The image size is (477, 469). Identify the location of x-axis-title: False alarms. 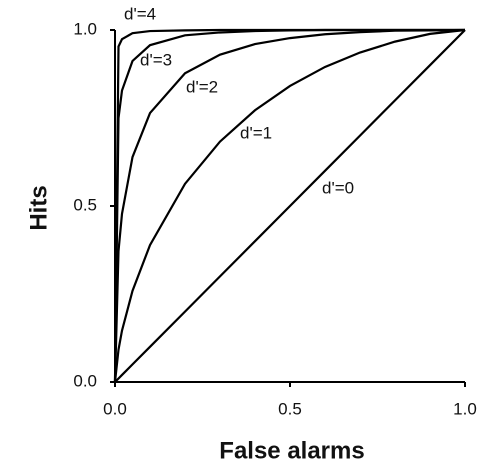
(291, 450).